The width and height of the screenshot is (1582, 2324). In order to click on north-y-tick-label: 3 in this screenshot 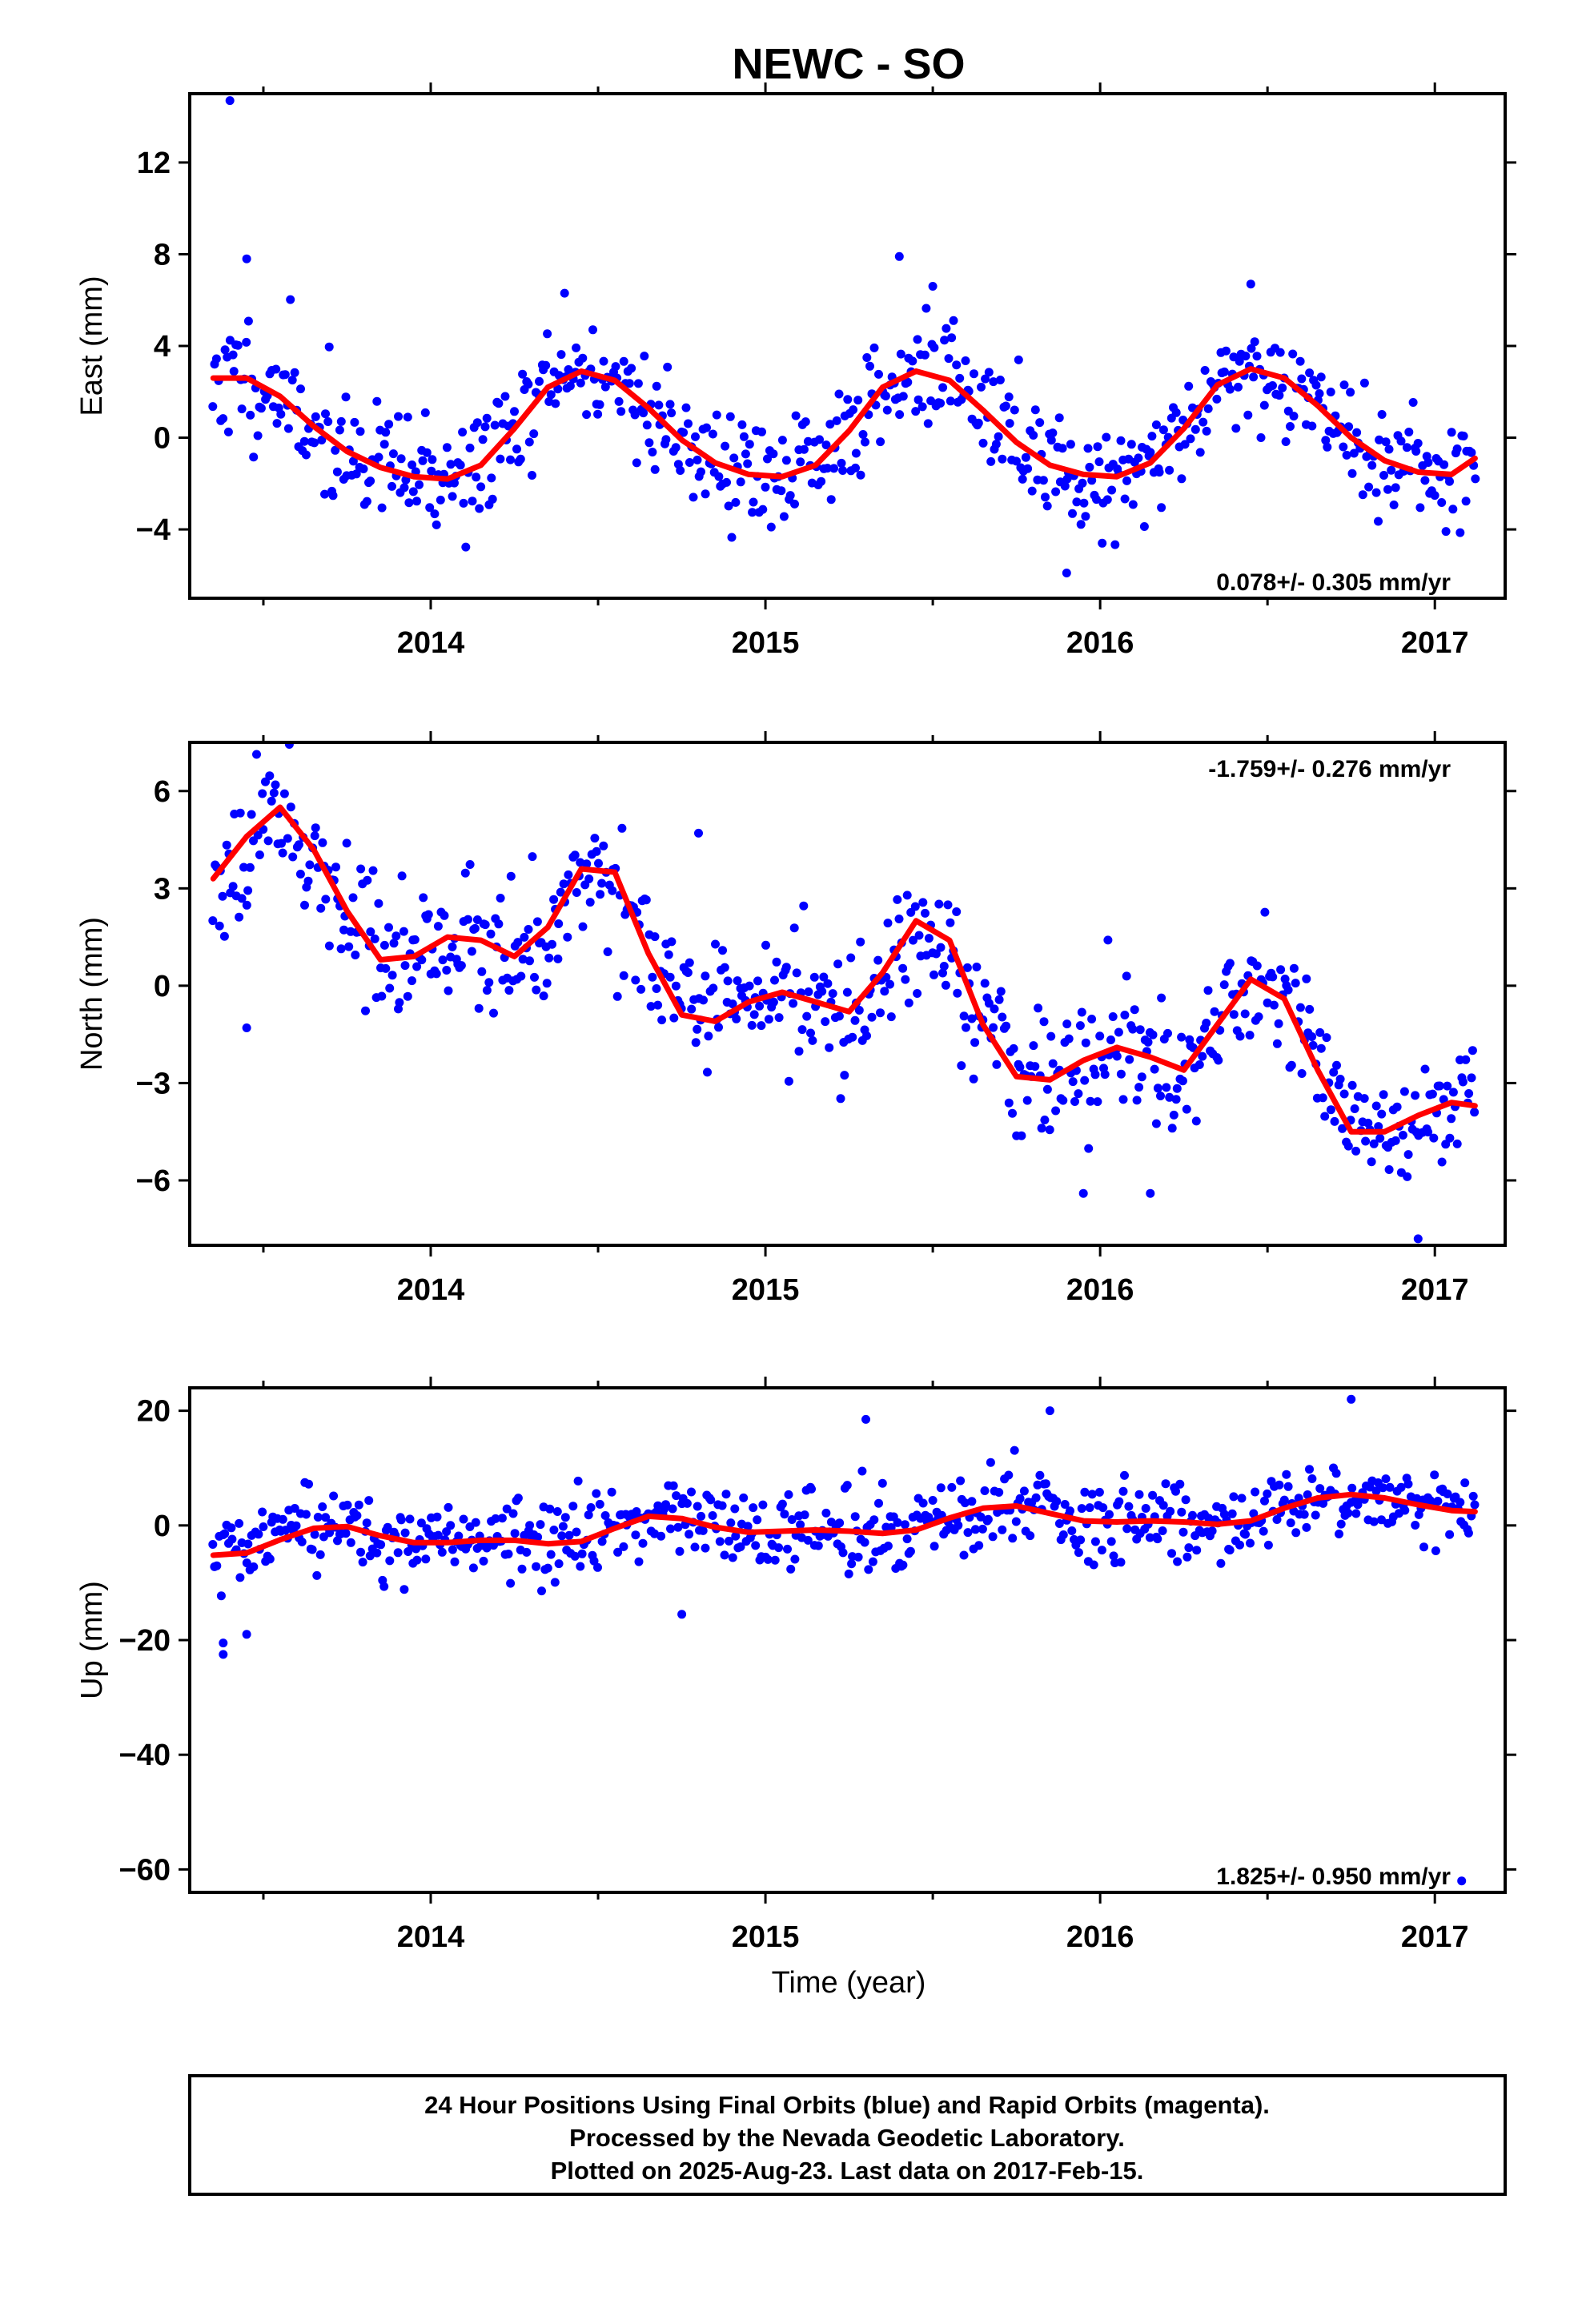, I will do `click(162, 889)`.